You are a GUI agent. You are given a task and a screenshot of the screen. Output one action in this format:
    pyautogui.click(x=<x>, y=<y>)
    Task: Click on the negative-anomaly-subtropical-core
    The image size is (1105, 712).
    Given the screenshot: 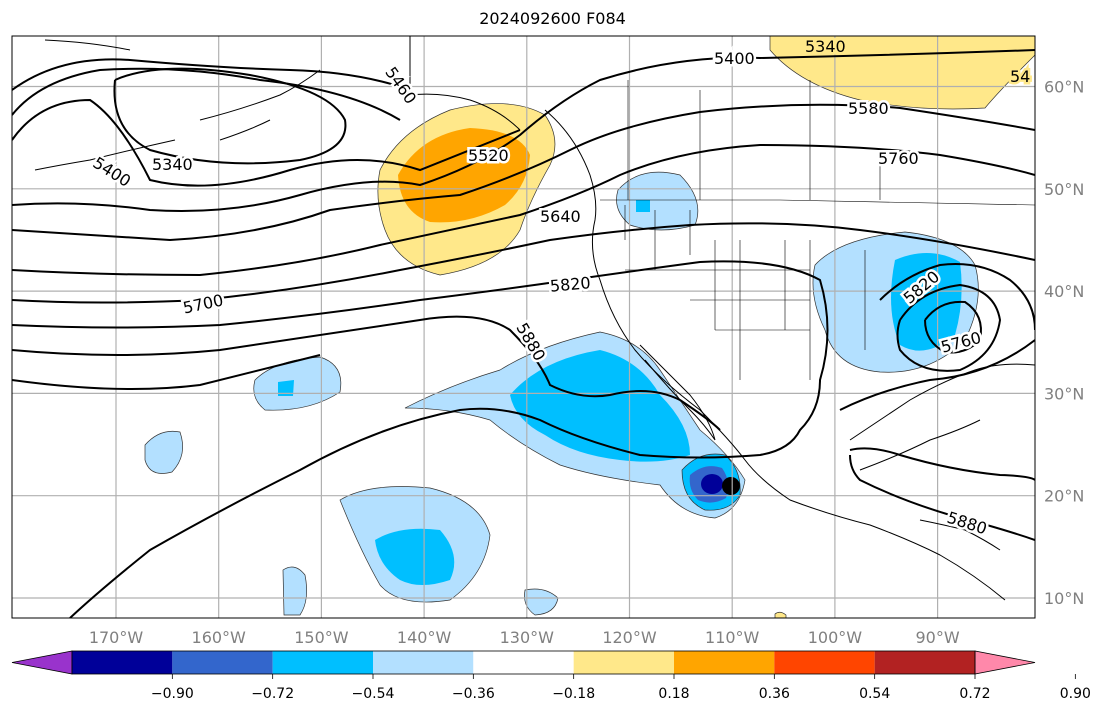 What is the action you would take?
    pyautogui.click(x=600, y=406)
    